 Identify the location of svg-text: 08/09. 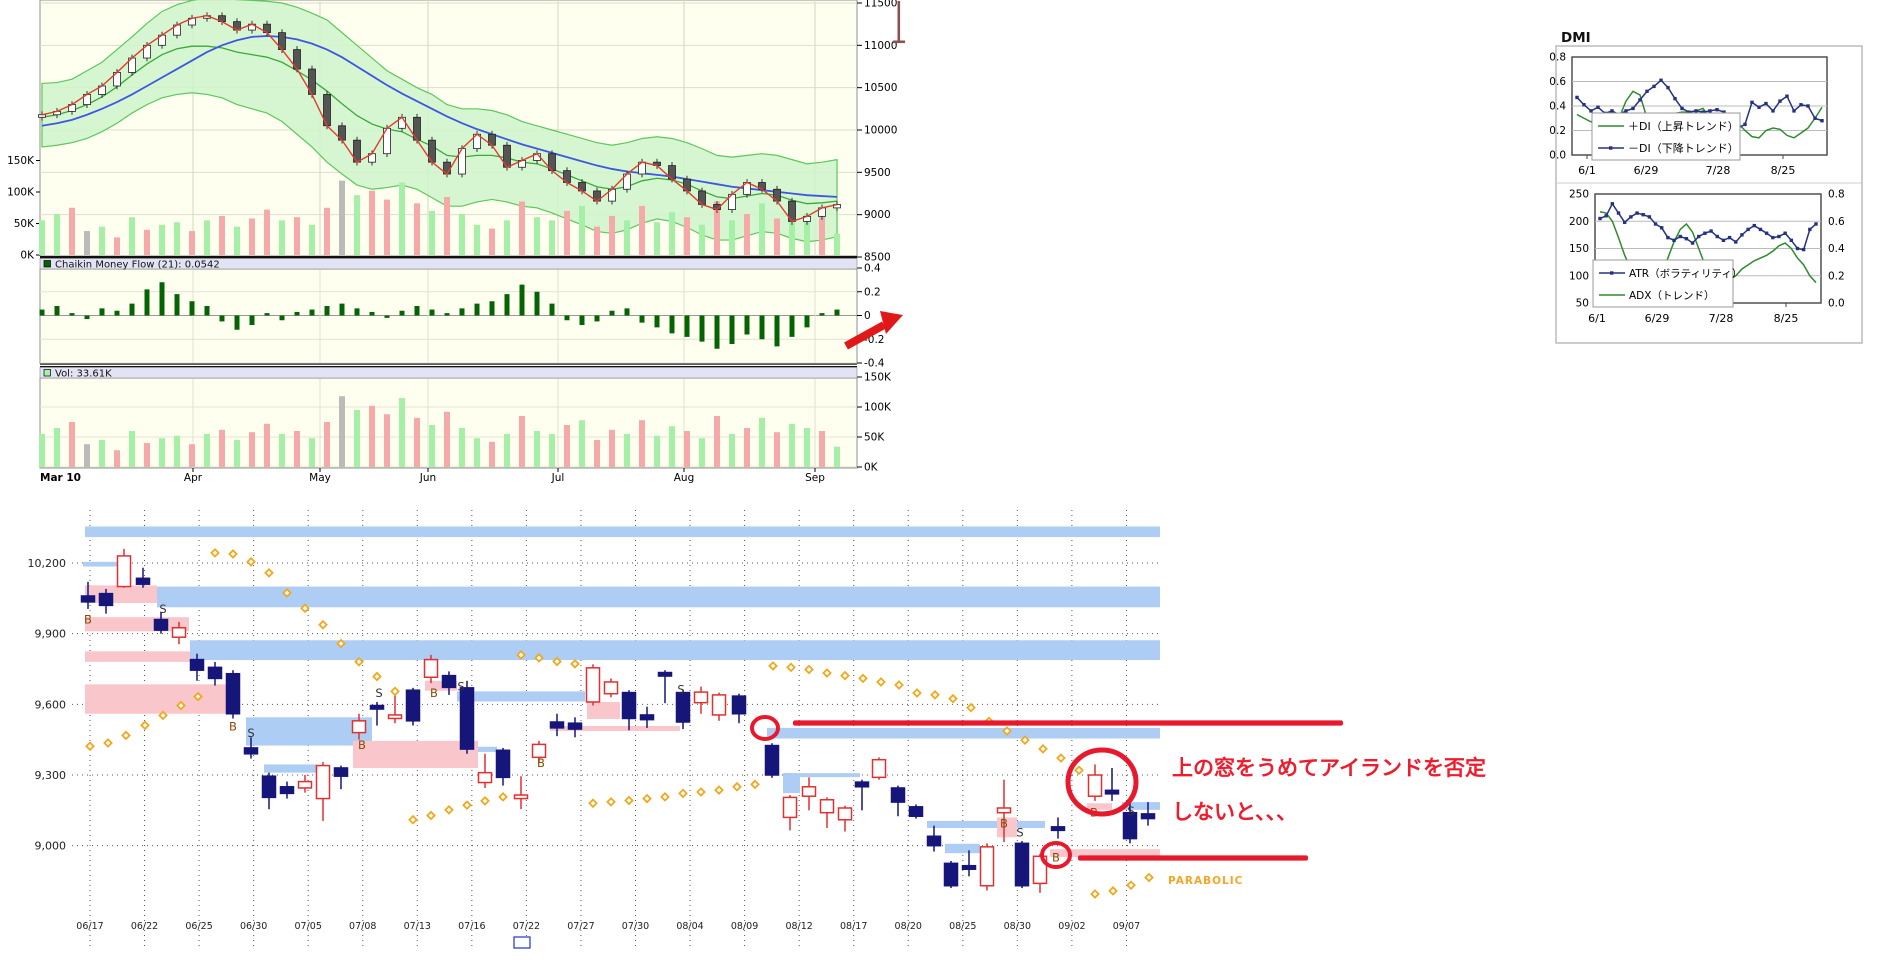
(744, 926).